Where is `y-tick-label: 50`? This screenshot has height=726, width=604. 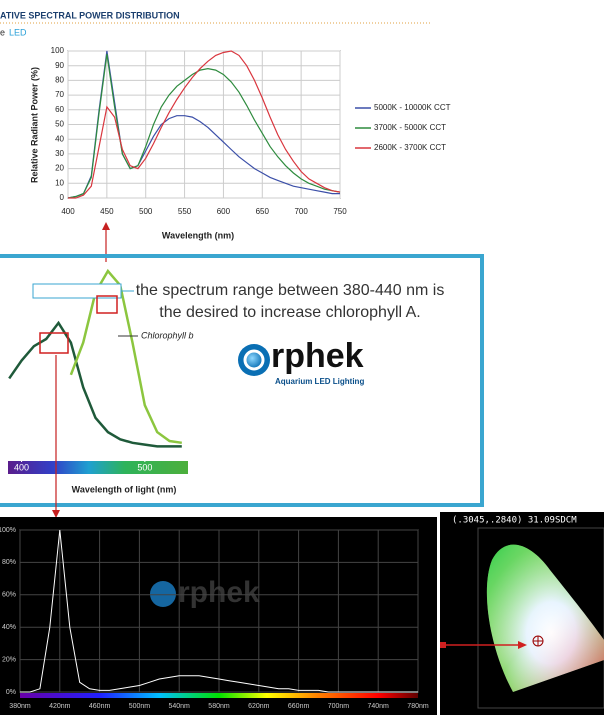
y-tick-label: 50 is located at coordinates (59, 124).